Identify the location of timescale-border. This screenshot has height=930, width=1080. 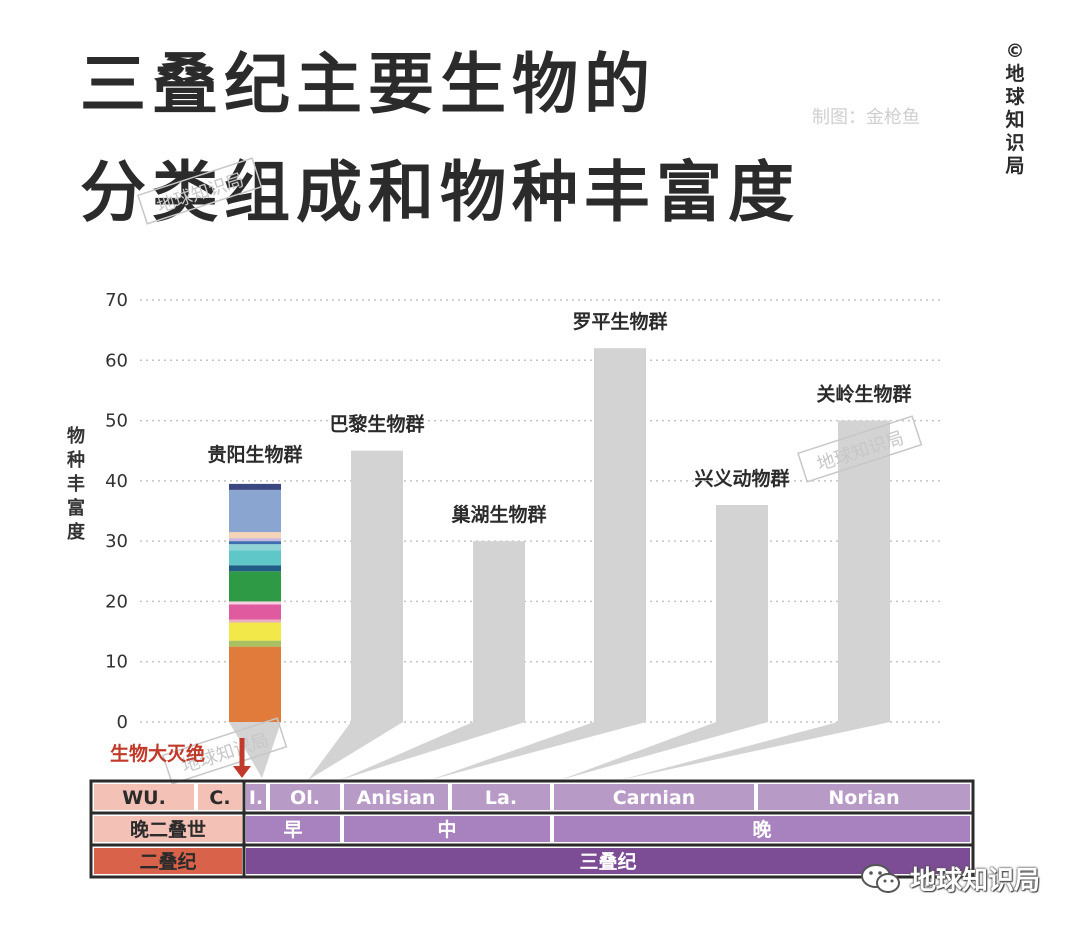
(532, 829).